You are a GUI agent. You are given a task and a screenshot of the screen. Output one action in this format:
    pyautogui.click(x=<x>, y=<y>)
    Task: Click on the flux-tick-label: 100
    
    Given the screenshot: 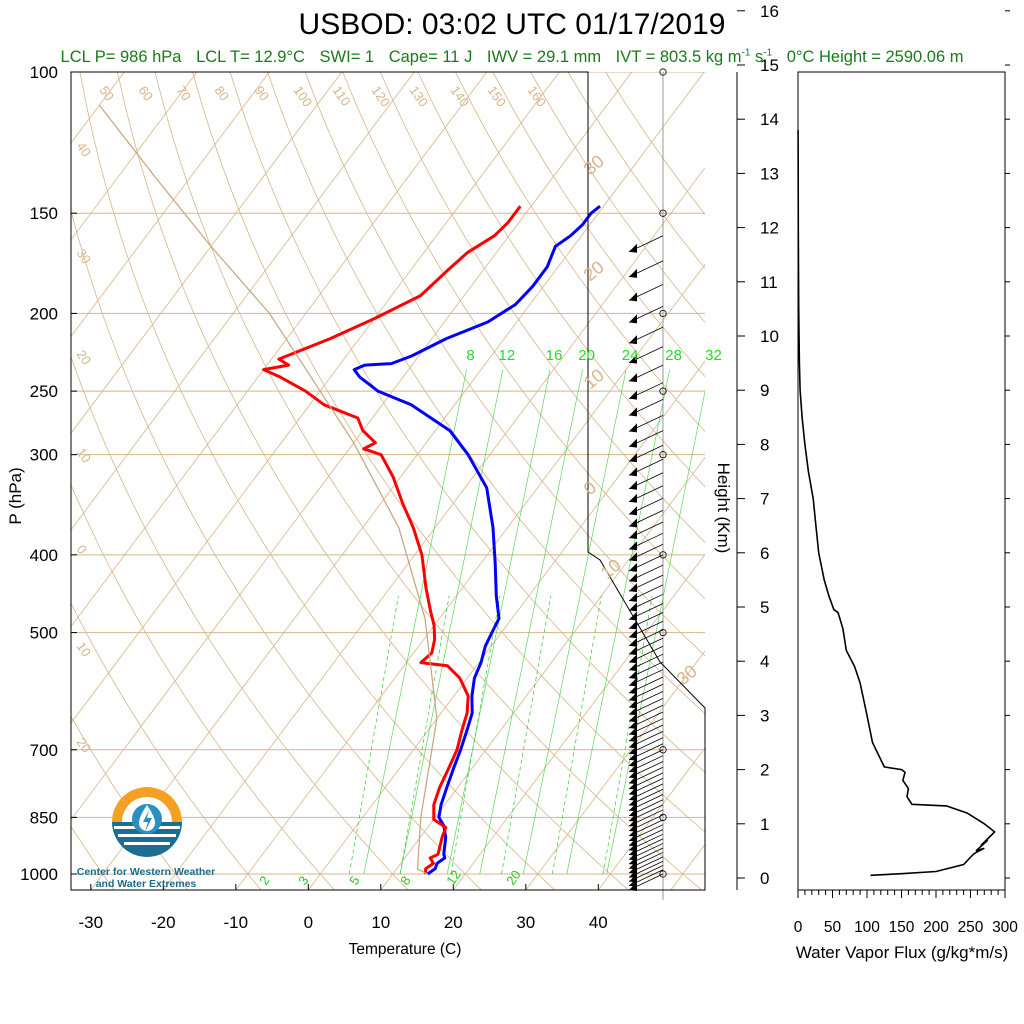 What is the action you would take?
    pyautogui.click(x=867, y=927)
    